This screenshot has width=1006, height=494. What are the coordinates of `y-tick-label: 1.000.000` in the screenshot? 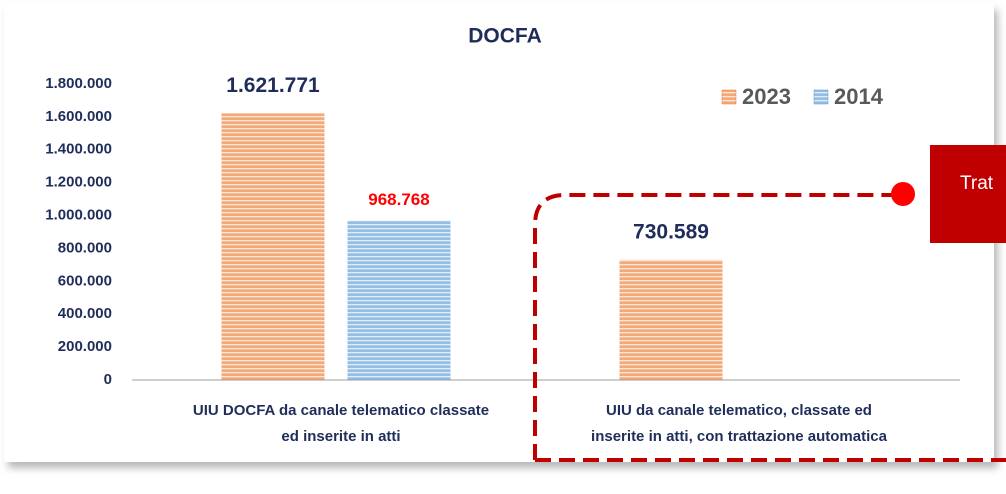 It's located at (78, 215).